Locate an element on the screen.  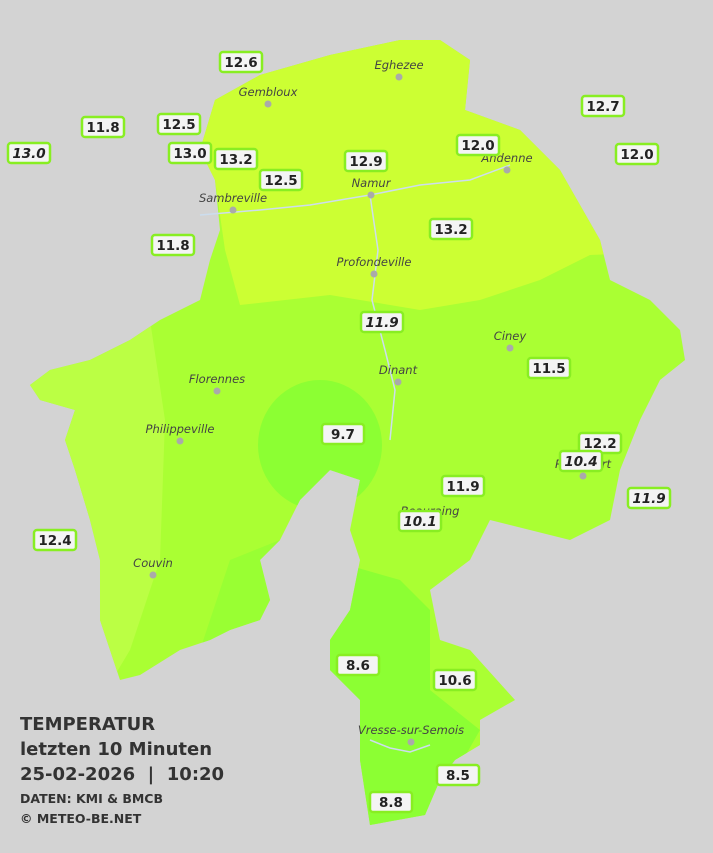
station-value: 12.9 is located at coordinates (365, 162).